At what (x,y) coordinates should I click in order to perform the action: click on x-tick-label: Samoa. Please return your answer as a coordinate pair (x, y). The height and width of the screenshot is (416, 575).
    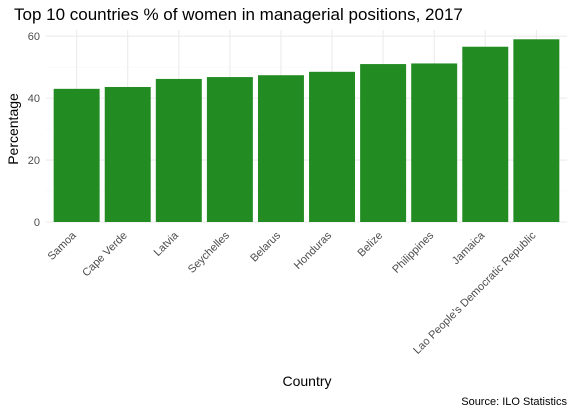
    Looking at the image, I should click on (63, 246).